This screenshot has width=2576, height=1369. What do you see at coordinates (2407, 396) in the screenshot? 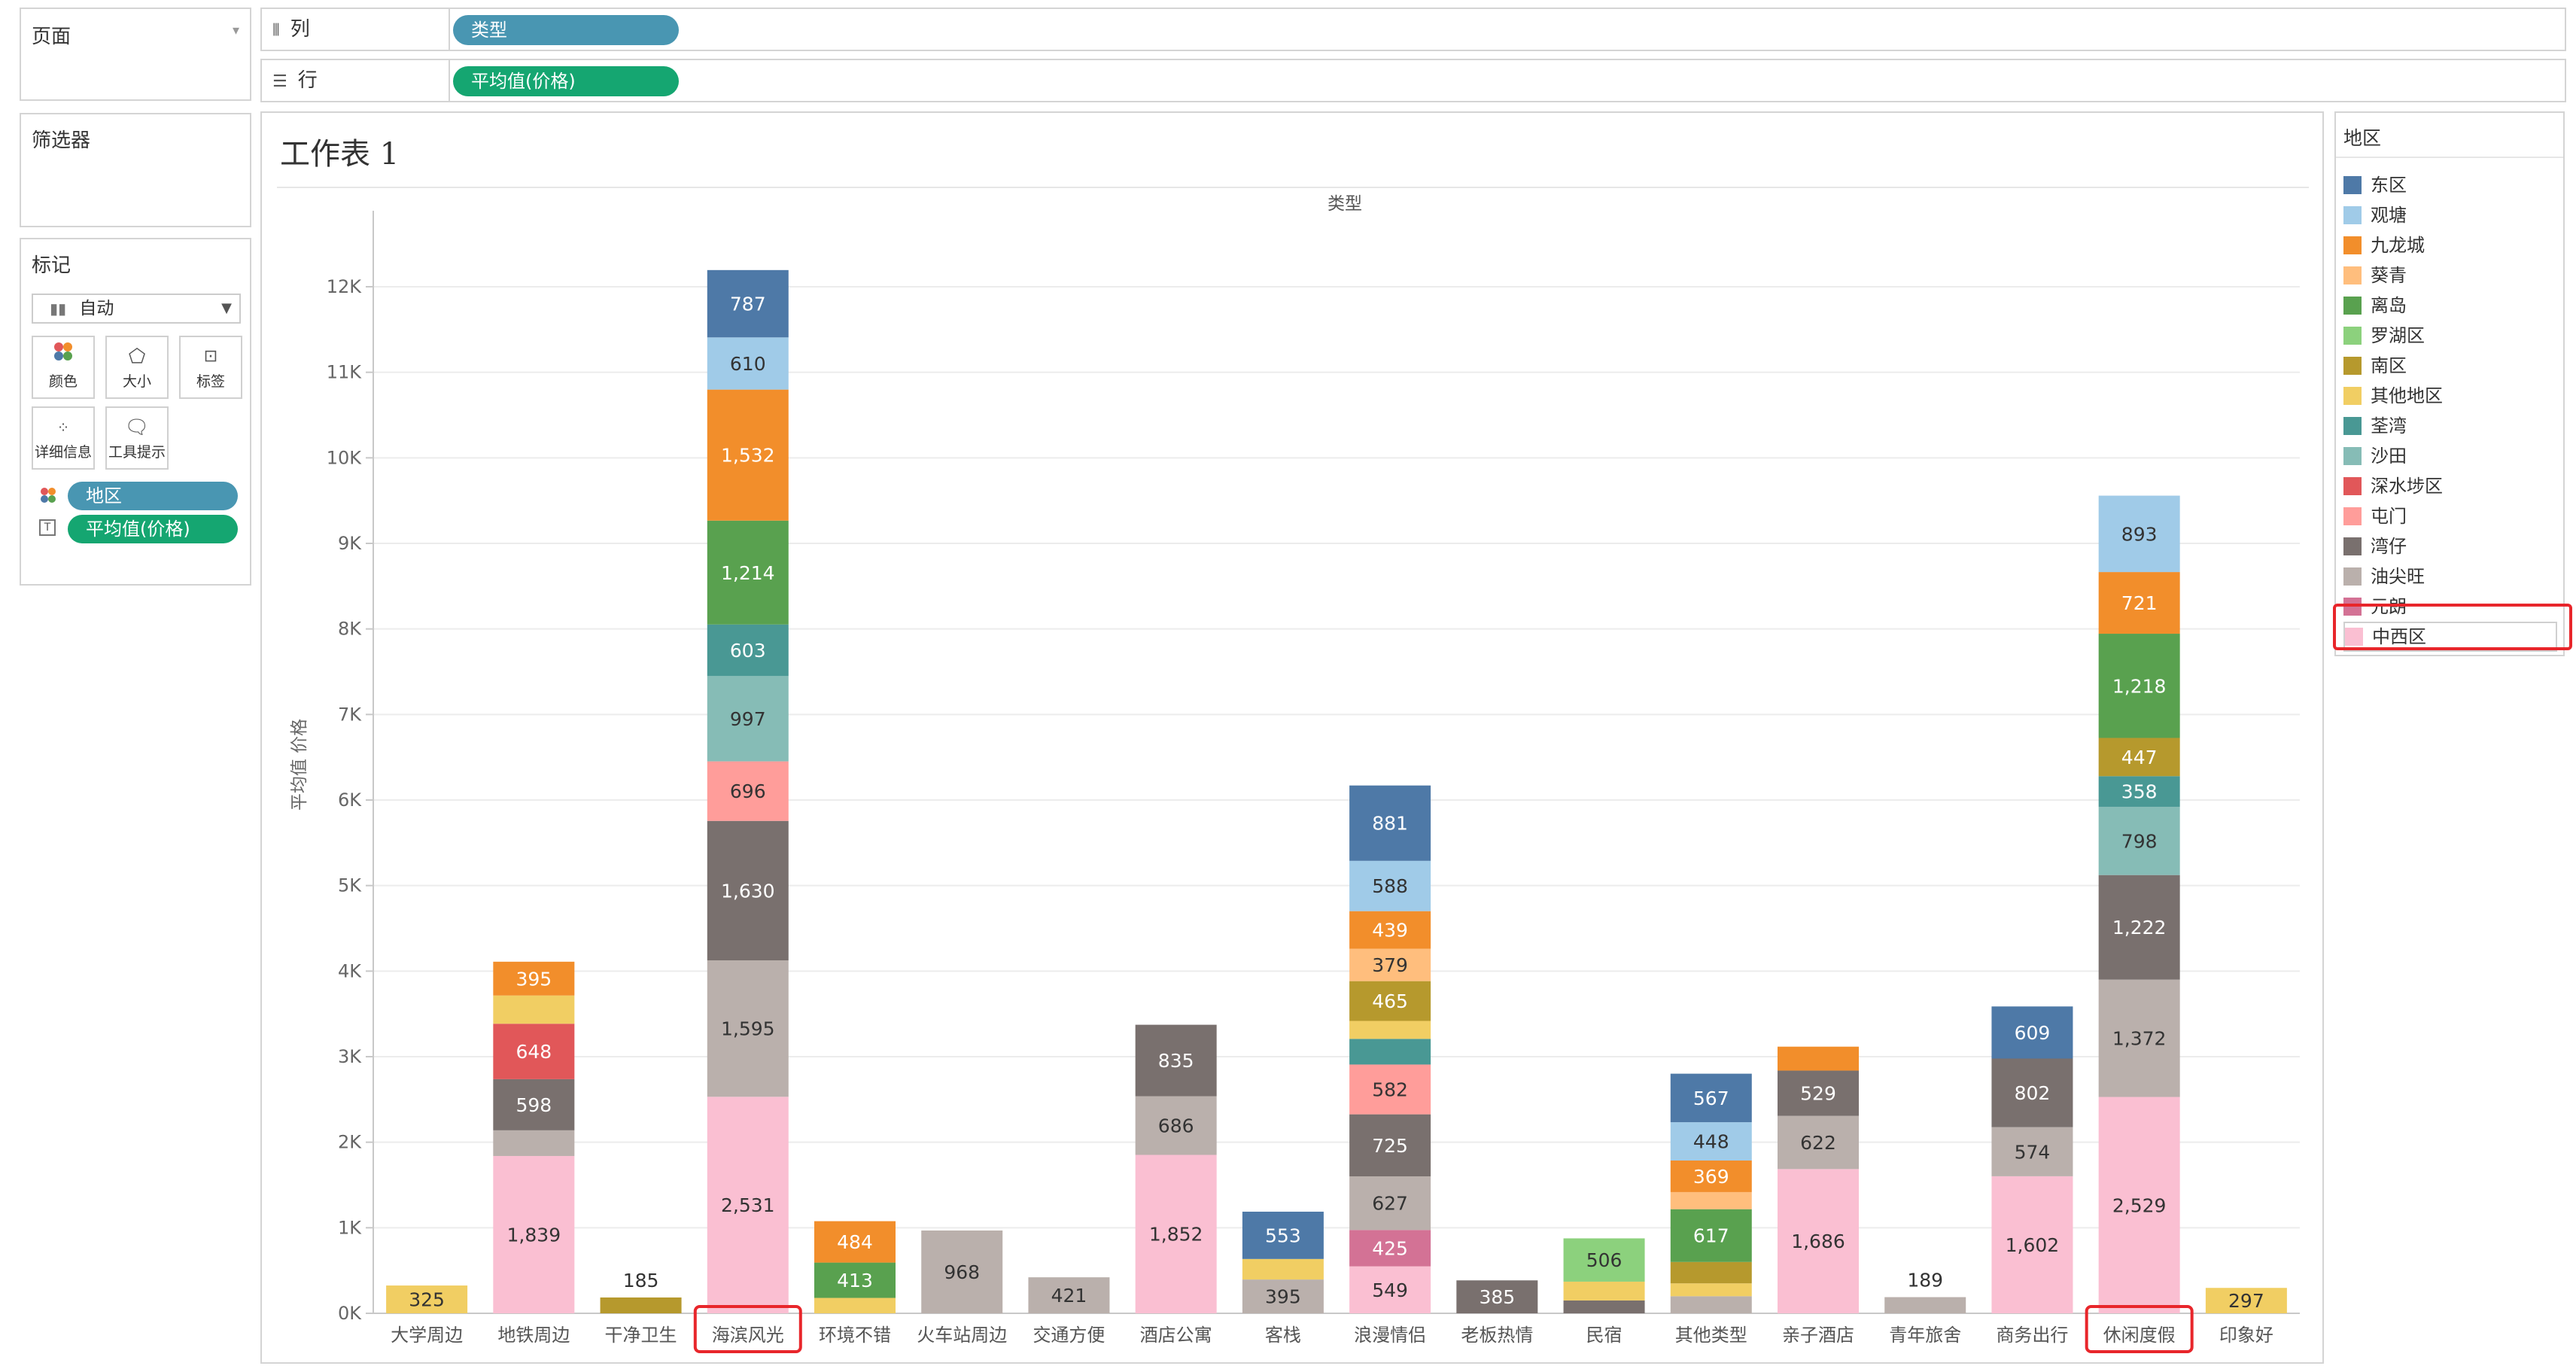
I see `legend-label: 其他地区` at bounding box center [2407, 396].